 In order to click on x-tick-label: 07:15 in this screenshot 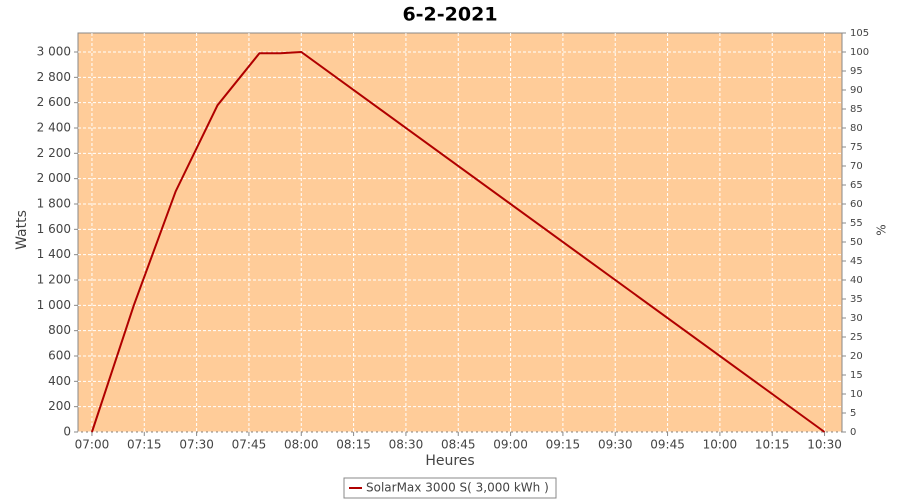, I will do `click(144, 445)`.